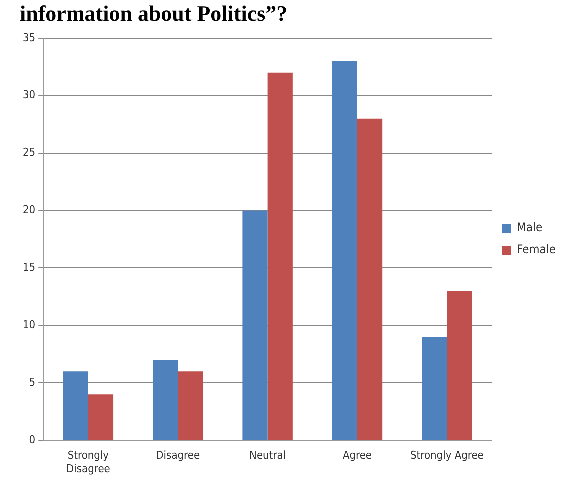 This screenshot has height=504, width=576. I want to click on chart-title: information about Politics”?, so click(154, 13).